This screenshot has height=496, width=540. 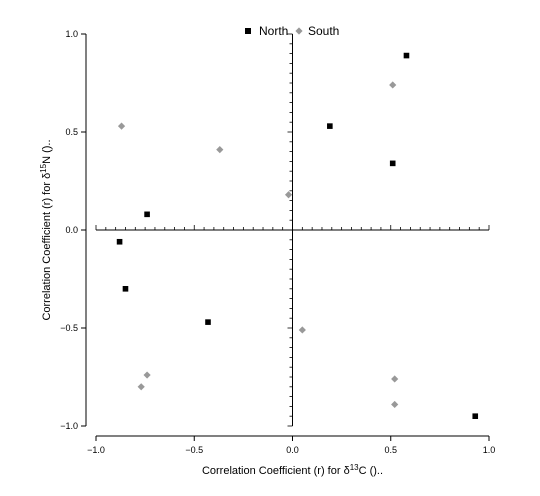 What do you see at coordinates (292, 450) in the screenshot?
I see `x-tick-label: 0.0` at bounding box center [292, 450].